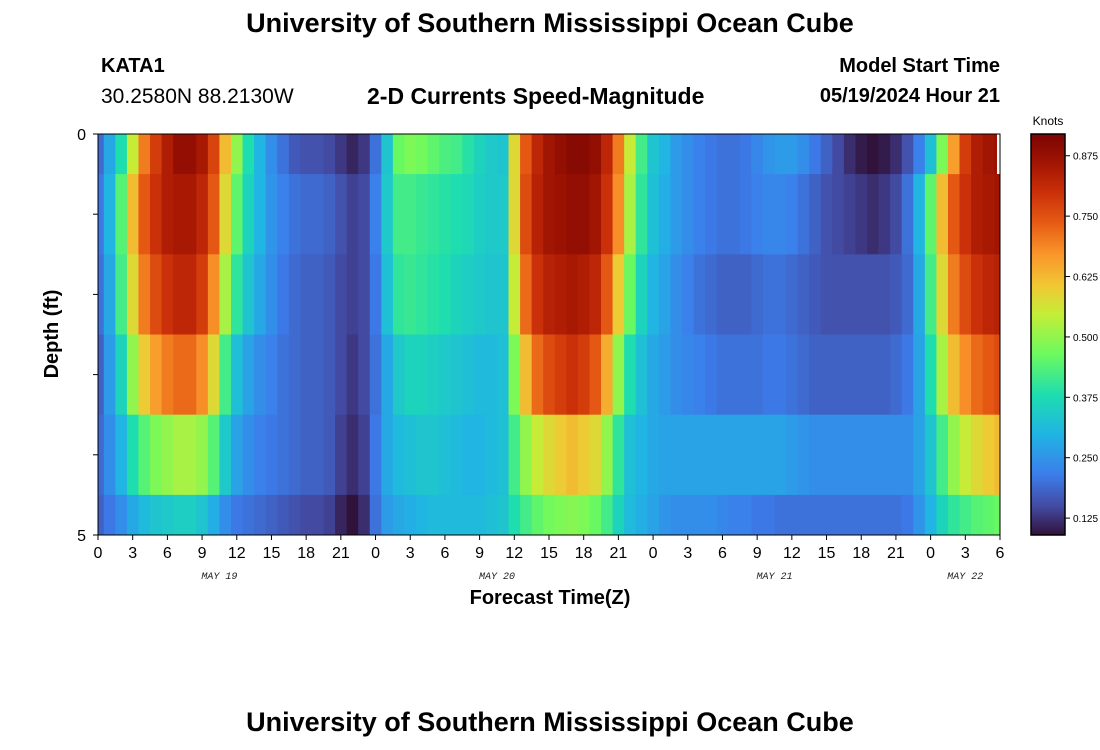  I want to click on x-tick-label: 3, so click(132, 553).